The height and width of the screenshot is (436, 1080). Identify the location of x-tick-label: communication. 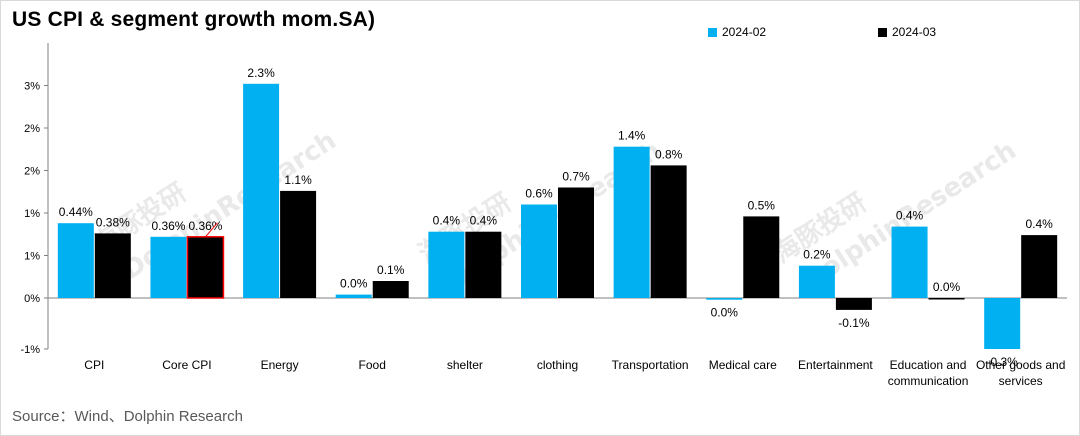
(928, 381).